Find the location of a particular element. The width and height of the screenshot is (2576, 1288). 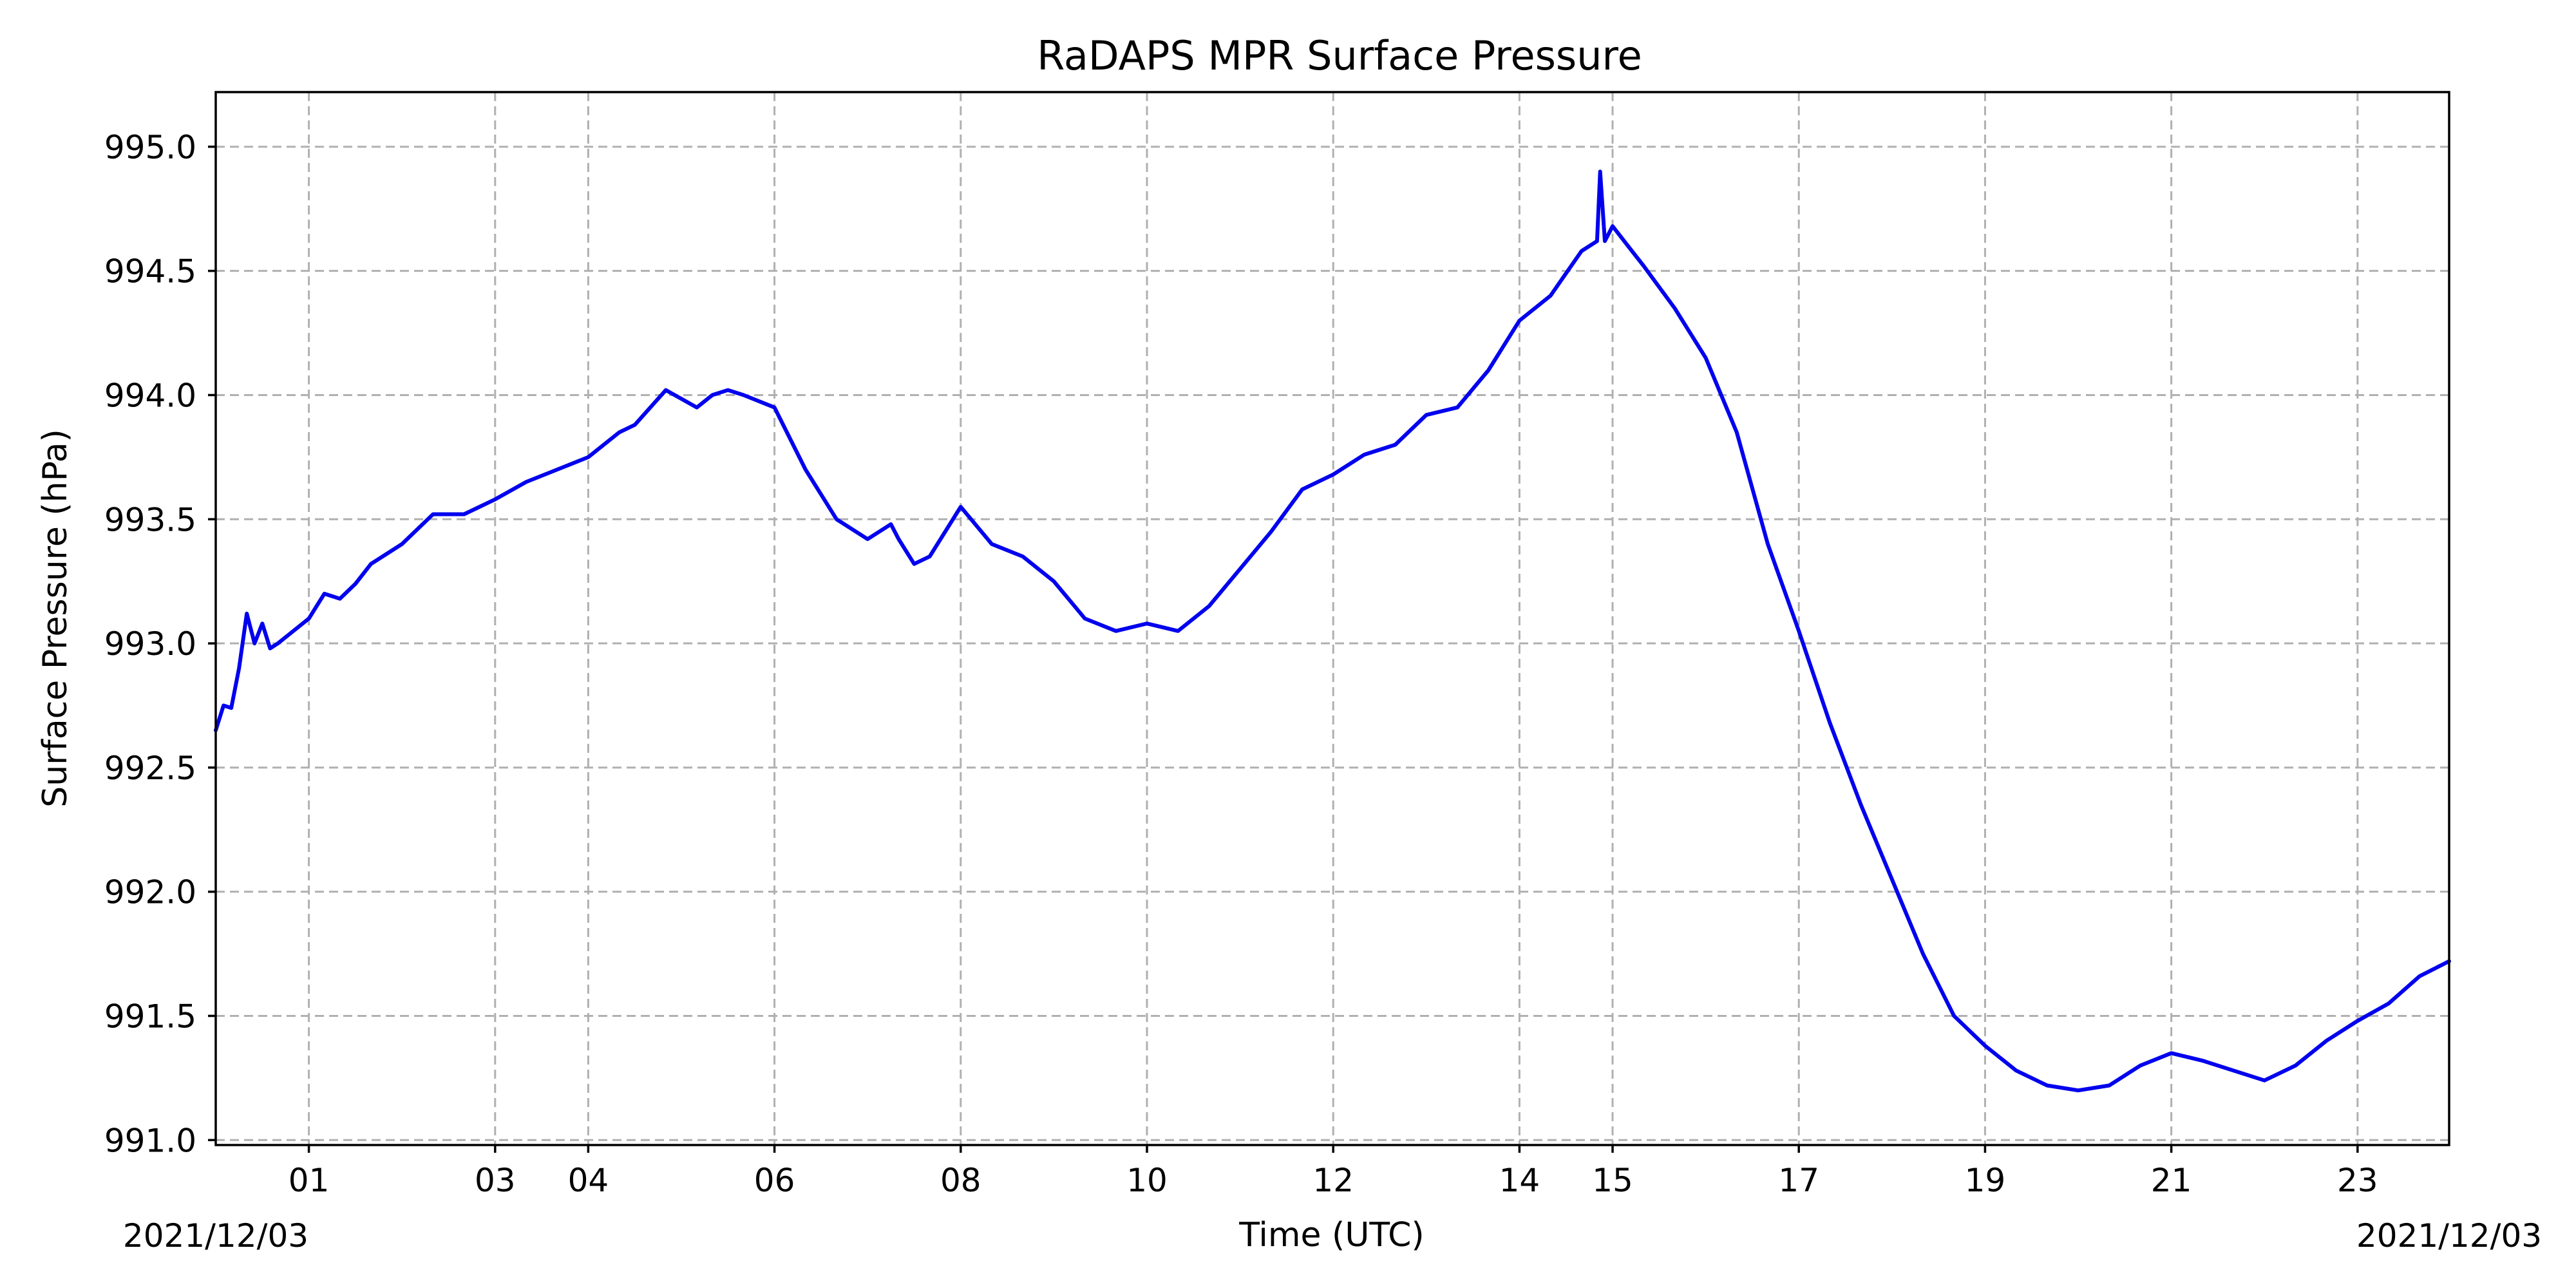

y-tick-label: 994.5 is located at coordinates (150, 271).